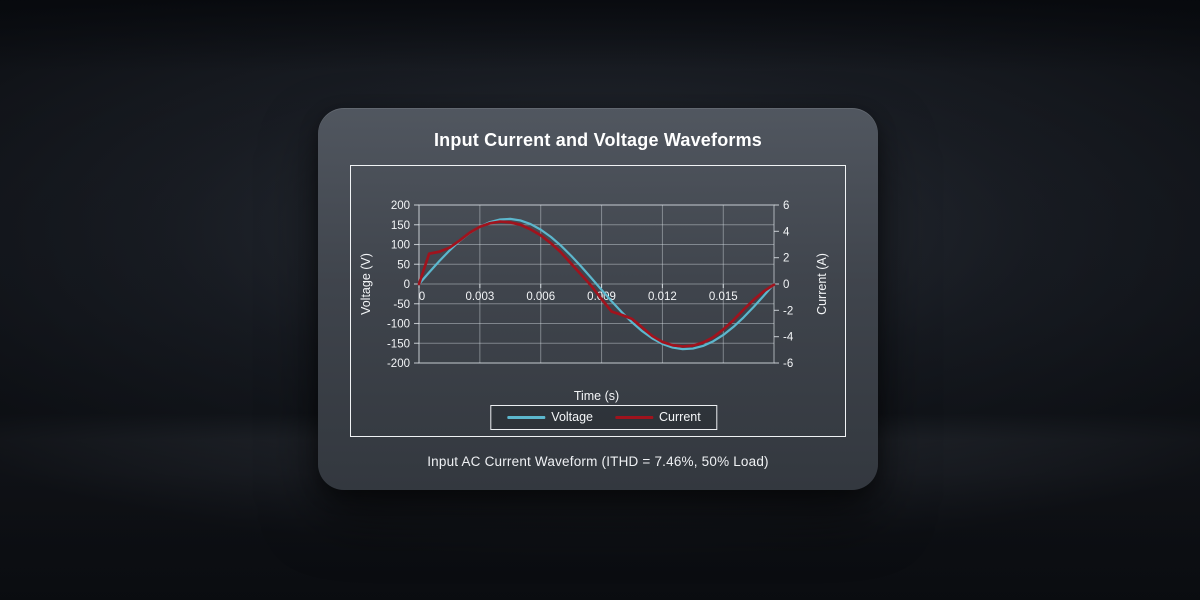 The image size is (1200, 600). Describe the element at coordinates (403, 265) in the screenshot. I see `svg-text: 50` at that location.